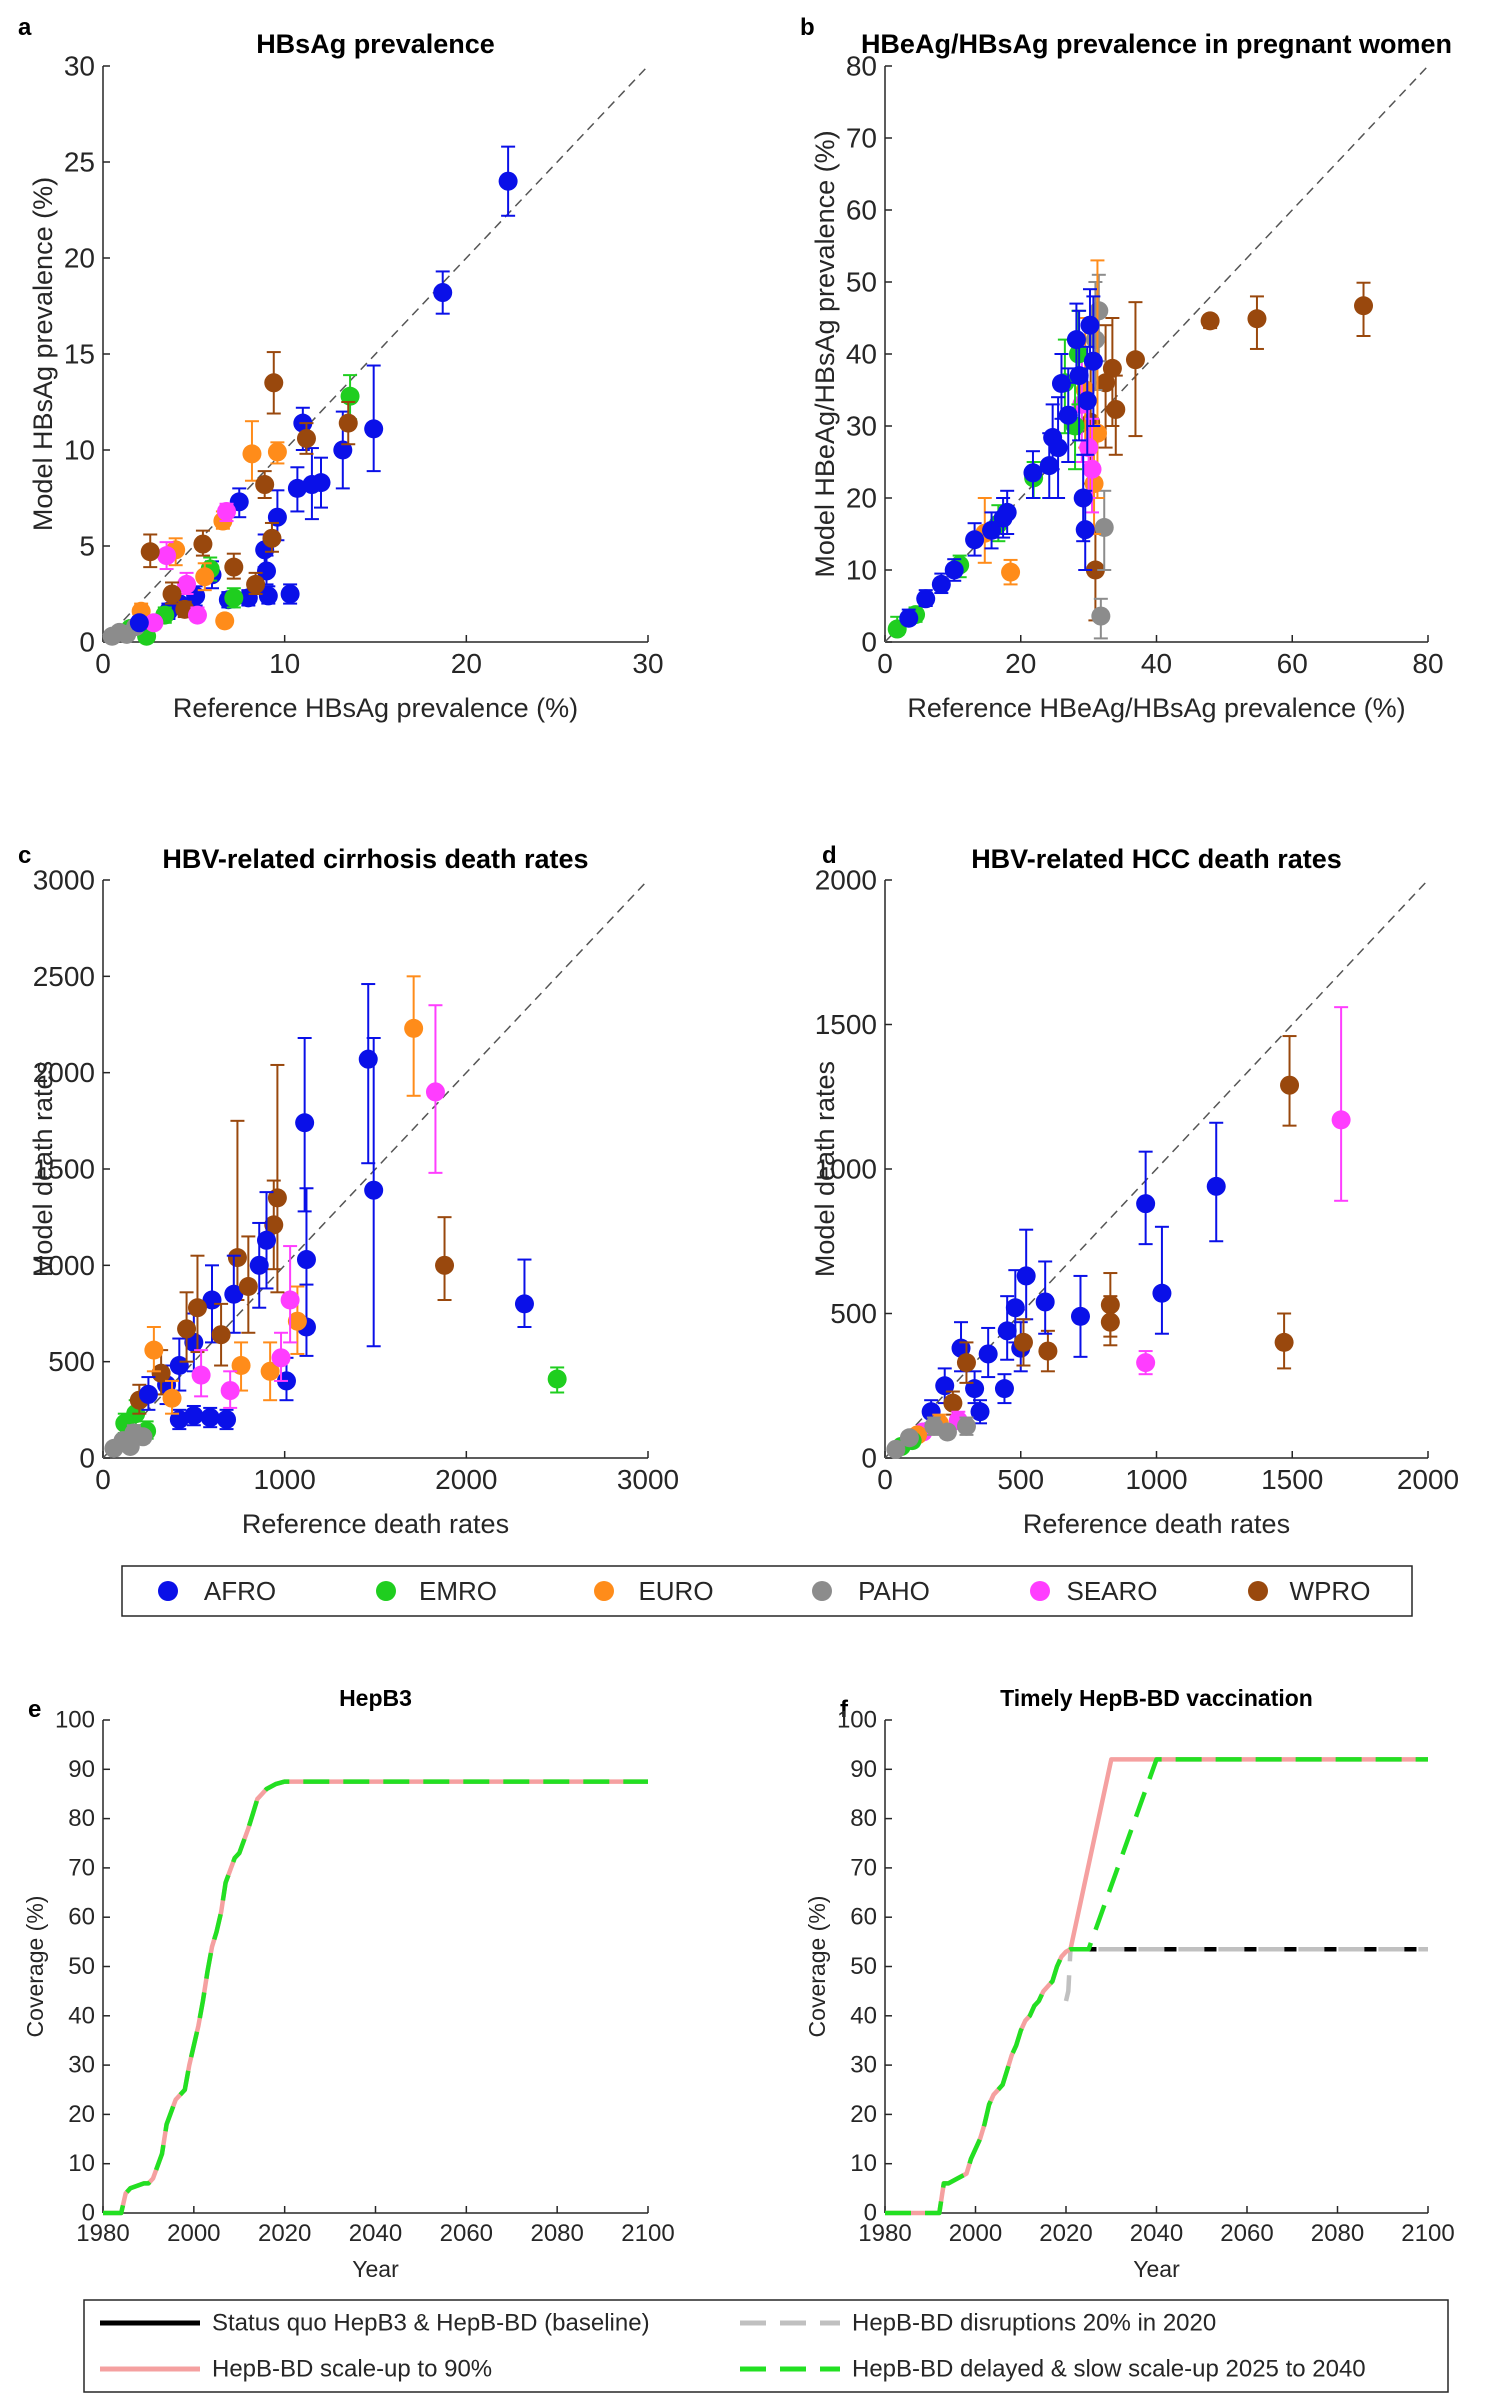  Describe the element at coordinates (1246, 2233) in the screenshot. I see `x-tick-label: 2060` at that location.